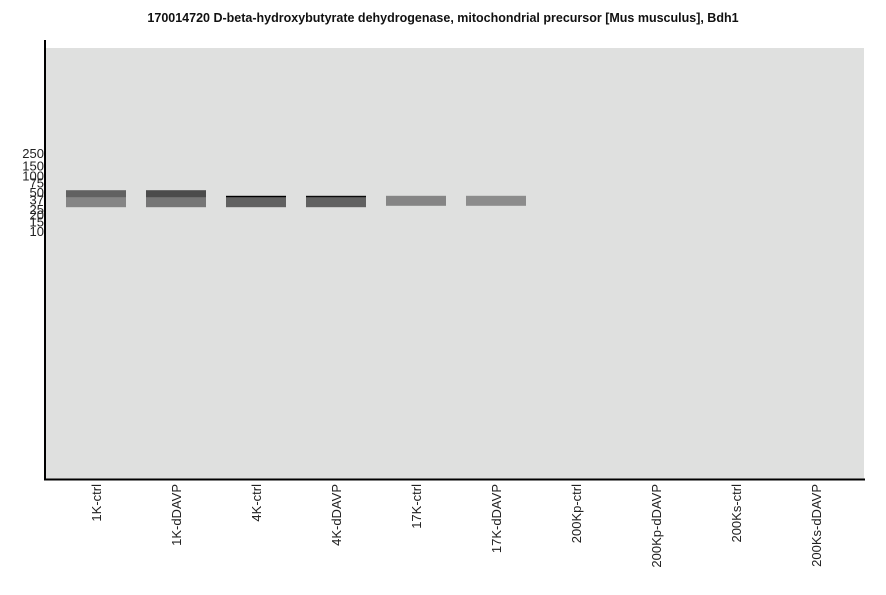 This screenshot has height=595, width=886. Describe the element at coordinates (37, 231) in the screenshot. I see `y-tick-label-10: 10` at that location.